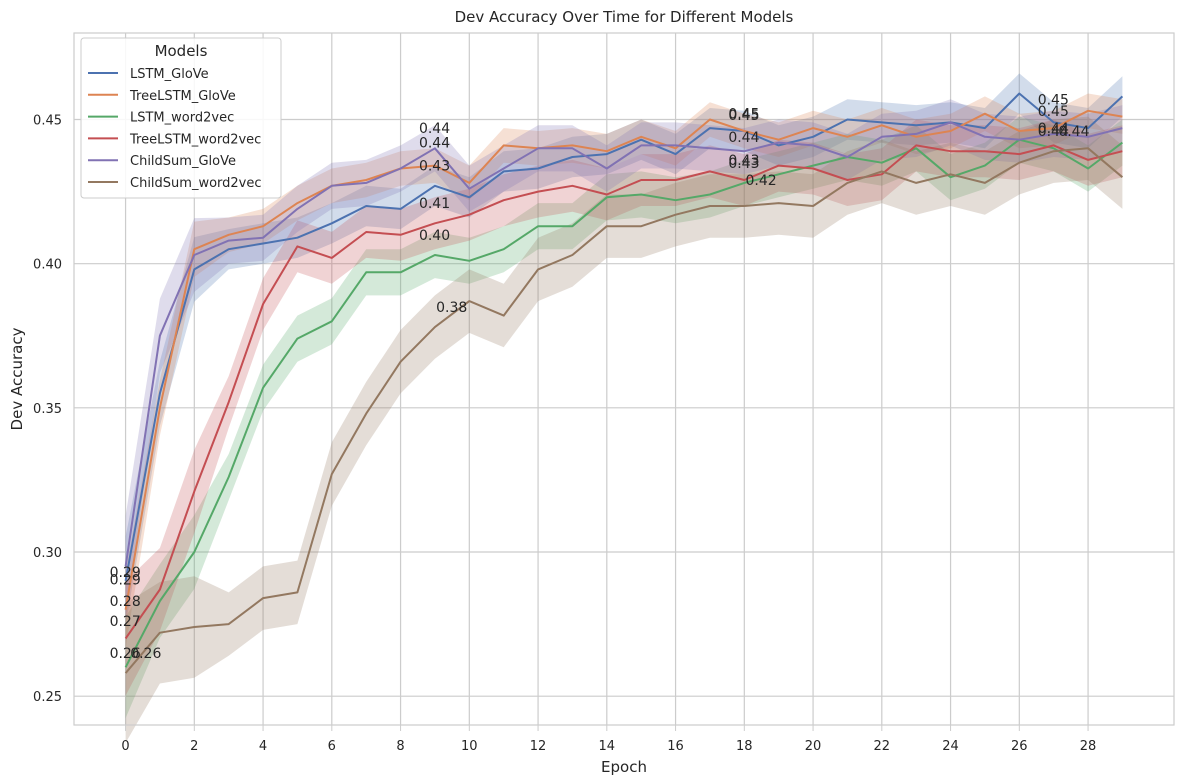  Describe the element at coordinates (47, 697) in the screenshot. I see `y-tick-label: 0.25` at that location.